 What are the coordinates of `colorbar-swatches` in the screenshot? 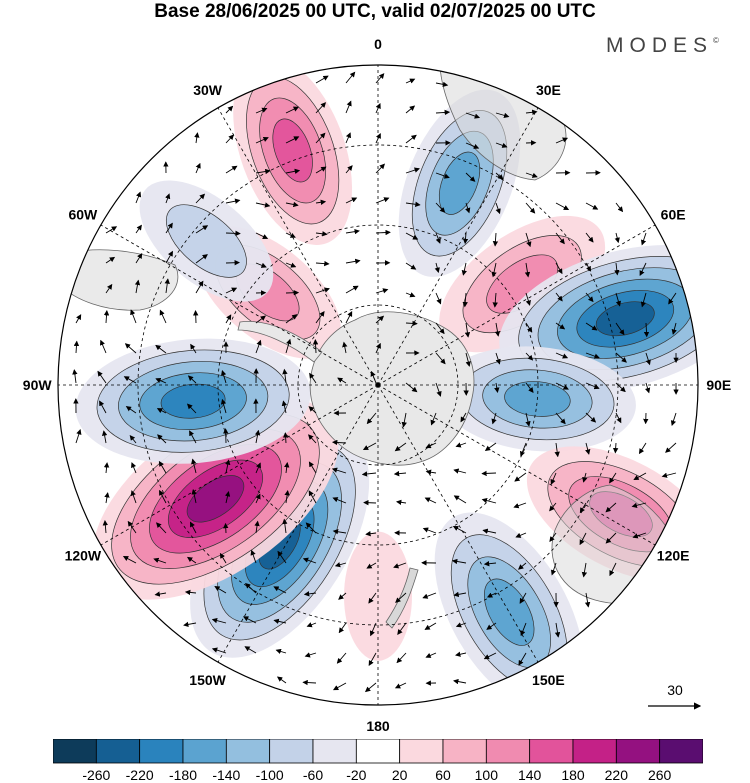 It's located at (378, 751).